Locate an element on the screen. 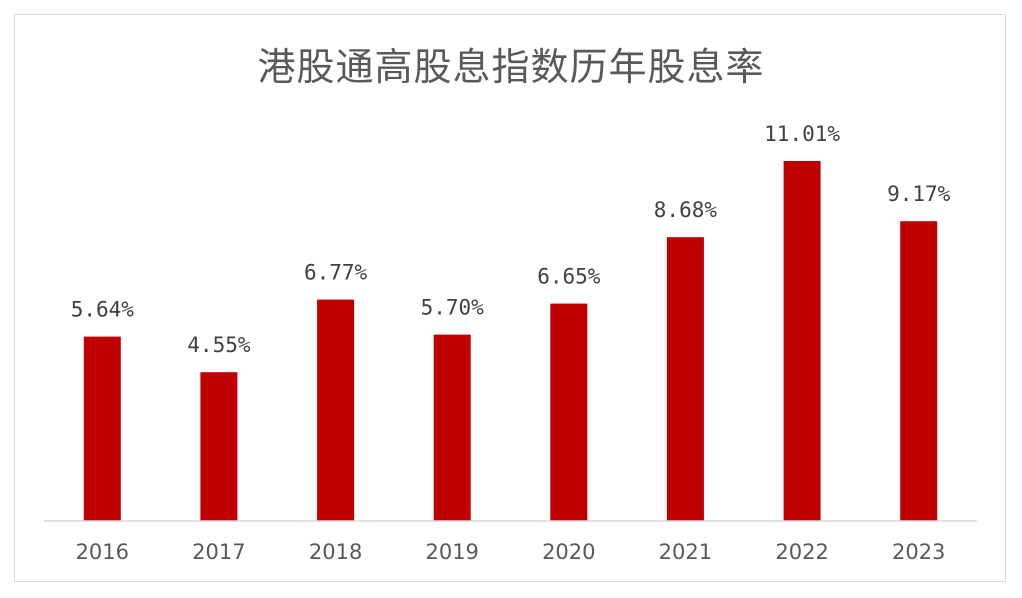 This screenshot has height=598, width=1022. x-tick-label-2016: 2016 is located at coordinates (102, 552).